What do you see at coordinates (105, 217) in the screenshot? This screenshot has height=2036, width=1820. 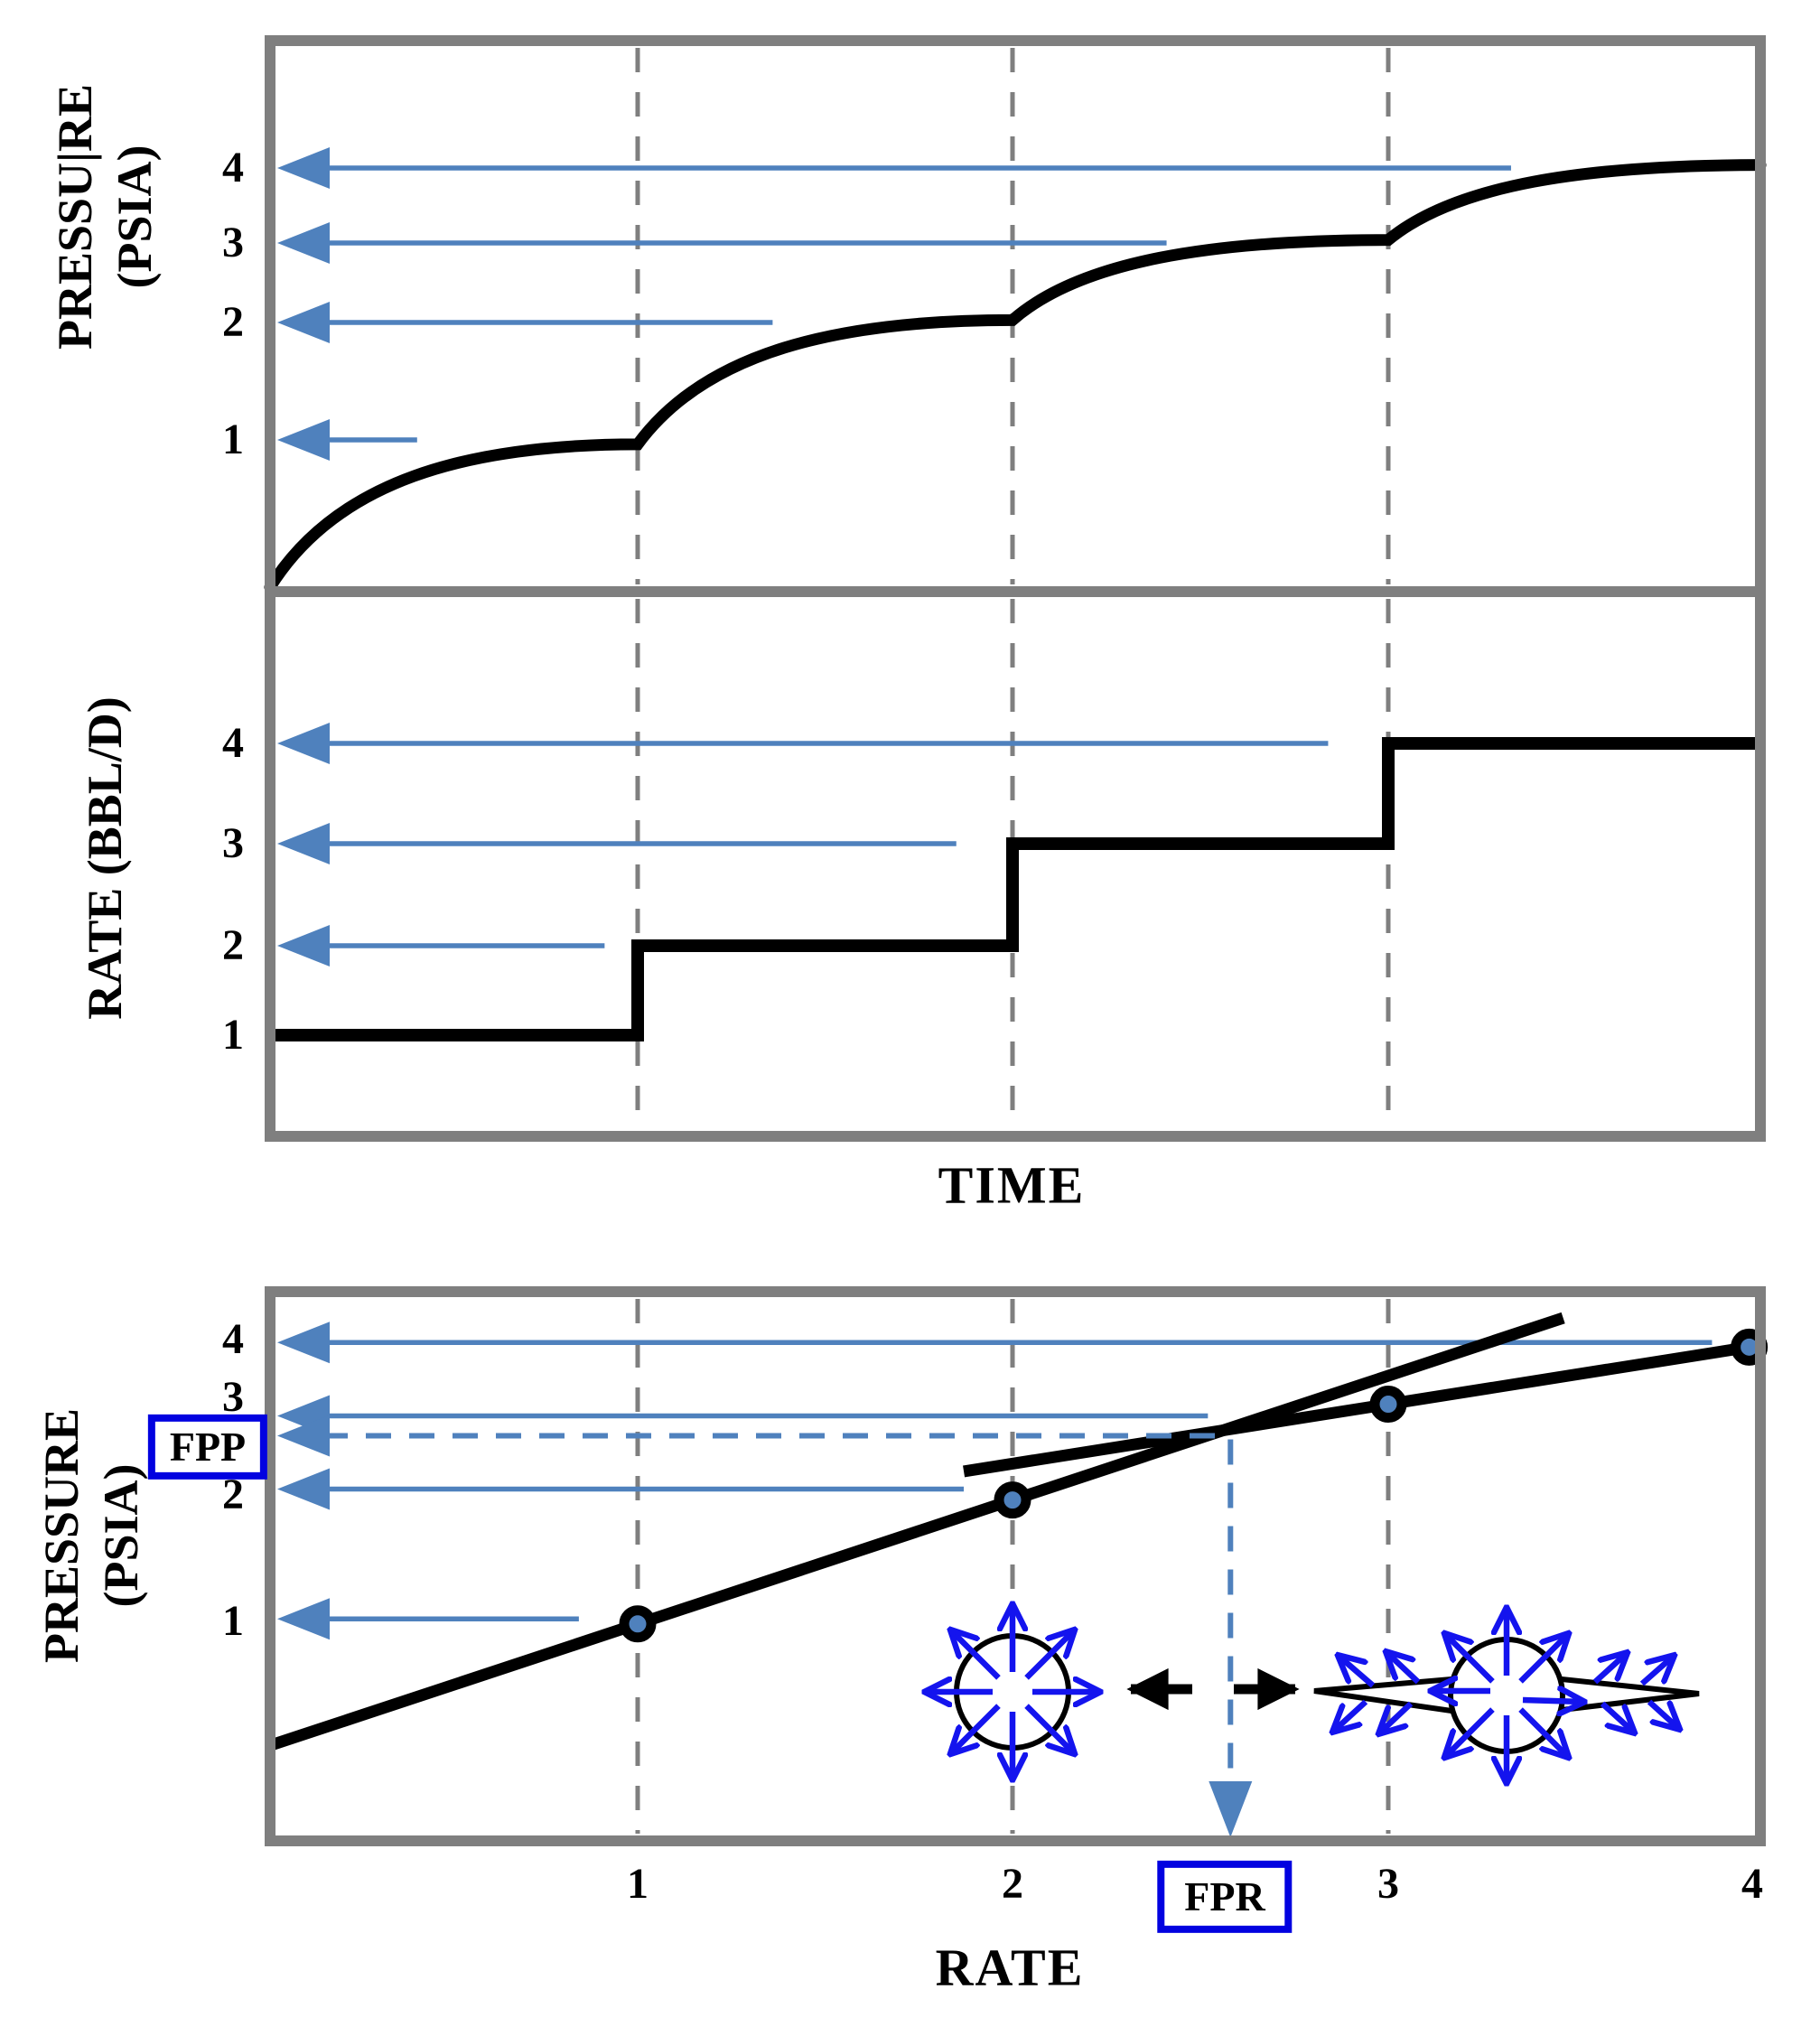 I see `top-panel-ylabel: PRESSU|RE (PSIA)` at bounding box center [105, 217].